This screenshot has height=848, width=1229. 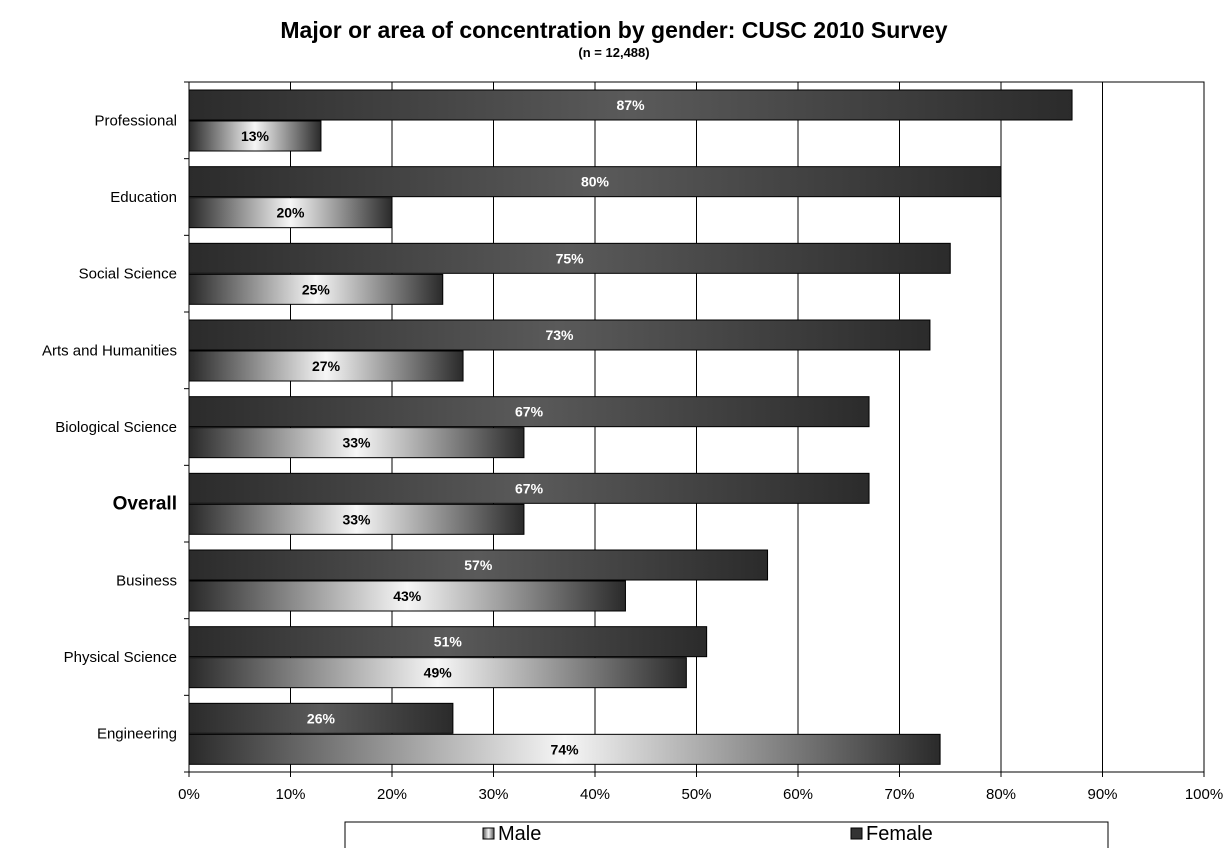 What do you see at coordinates (109, 350) in the screenshot?
I see `category-label: Arts and Humanities` at bounding box center [109, 350].